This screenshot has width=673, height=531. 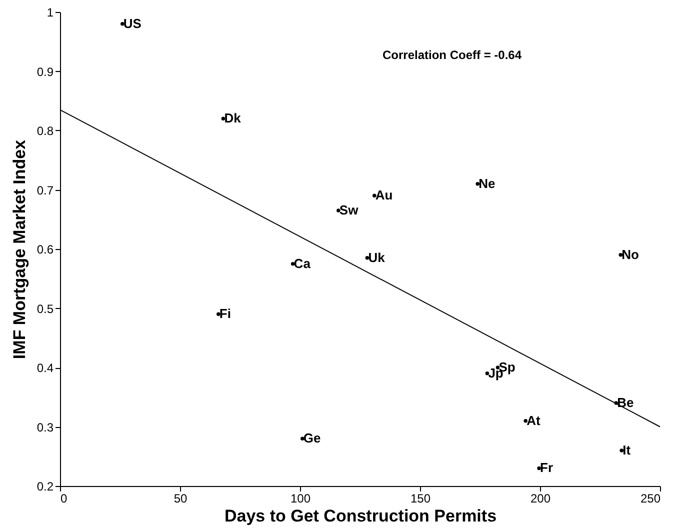 What do you see at coordinates (45, 487) in the screenshot?
I see `y-tick-label: 0.2` at bounding box center [45, 487].